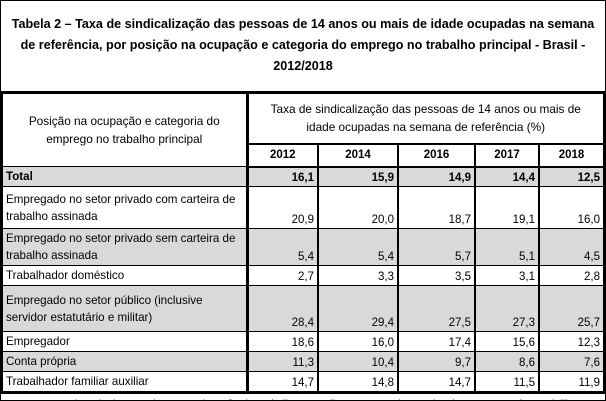 Image resolution: width=606 pixels, height=401 pixels. Describe the element at coordinates (436, 207) in the screenshot. I see `value-cell: 18,7` at that location.